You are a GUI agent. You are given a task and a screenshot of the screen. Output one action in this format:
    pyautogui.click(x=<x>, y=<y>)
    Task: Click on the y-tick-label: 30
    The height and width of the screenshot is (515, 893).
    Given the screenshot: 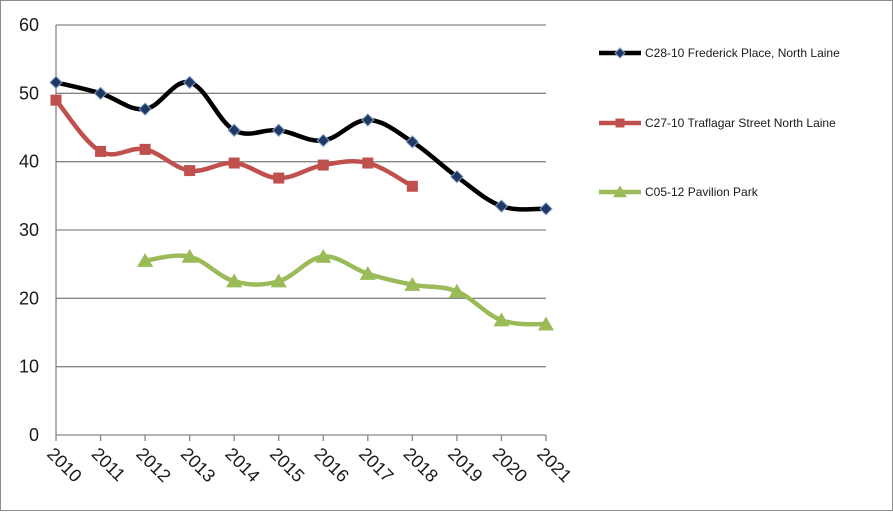 What is the action you would take?
    pyautogui.click(x=29, y=230)
    